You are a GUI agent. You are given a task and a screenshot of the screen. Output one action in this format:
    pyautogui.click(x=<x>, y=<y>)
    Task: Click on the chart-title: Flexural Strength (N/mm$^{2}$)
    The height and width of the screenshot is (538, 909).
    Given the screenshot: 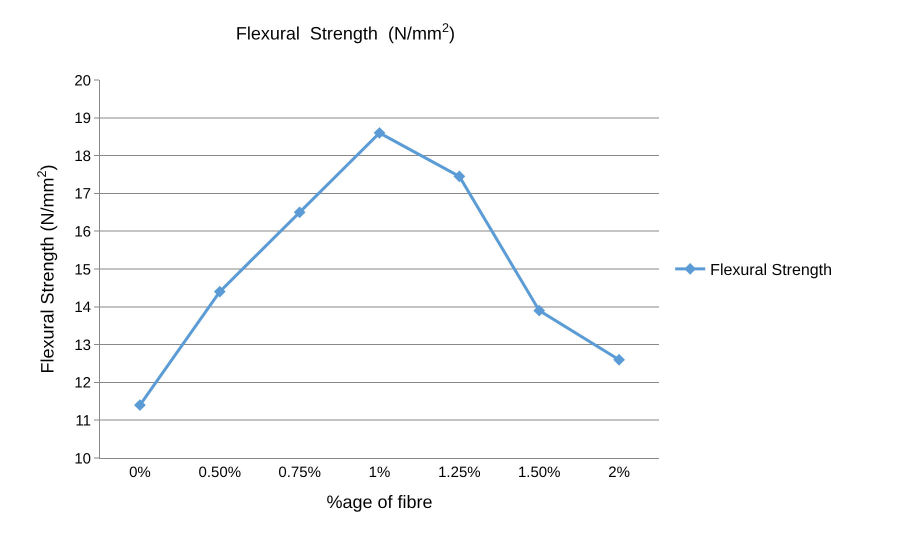 What is the action you would take?
    pyautogui.click(x=345, y=32)
    